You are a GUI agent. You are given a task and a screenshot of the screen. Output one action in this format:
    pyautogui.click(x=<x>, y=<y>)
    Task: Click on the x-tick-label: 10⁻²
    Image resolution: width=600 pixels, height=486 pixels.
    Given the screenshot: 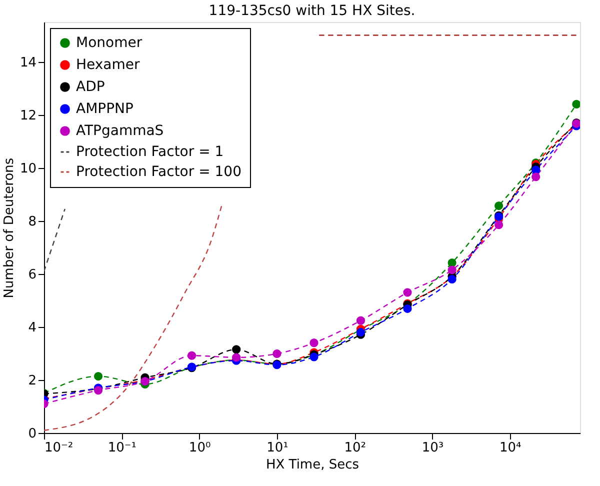 What is the action you would take?
    pyautogui.click(x=59, y=448)
    